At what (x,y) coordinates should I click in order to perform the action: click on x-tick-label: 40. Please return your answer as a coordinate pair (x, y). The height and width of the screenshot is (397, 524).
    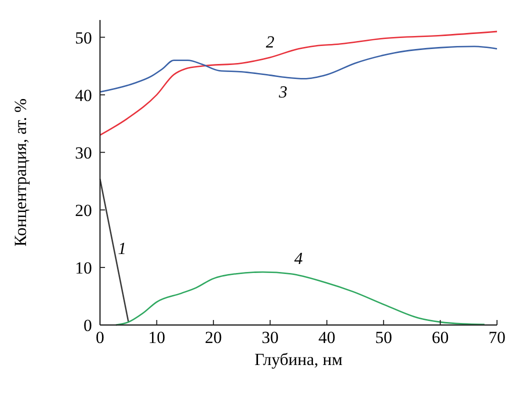
    Looking at the image, I should click on (327, 337).